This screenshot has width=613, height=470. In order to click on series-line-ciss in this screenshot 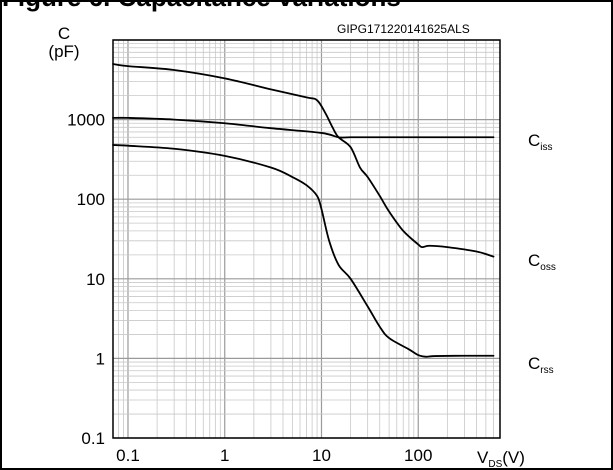, I will do `click(303, 127)`.